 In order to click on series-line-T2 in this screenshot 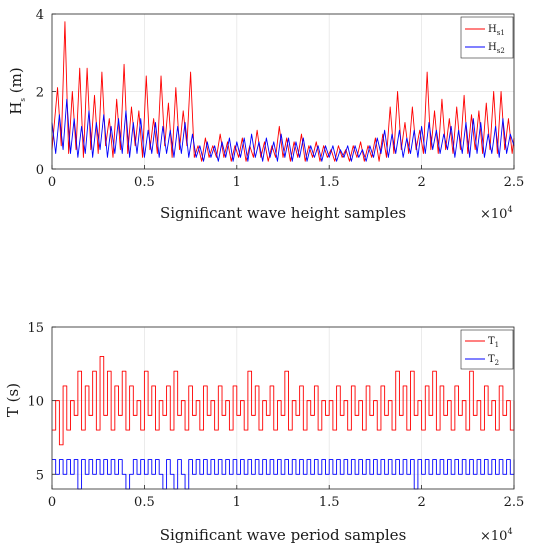, I will do `click(283, 474)`.